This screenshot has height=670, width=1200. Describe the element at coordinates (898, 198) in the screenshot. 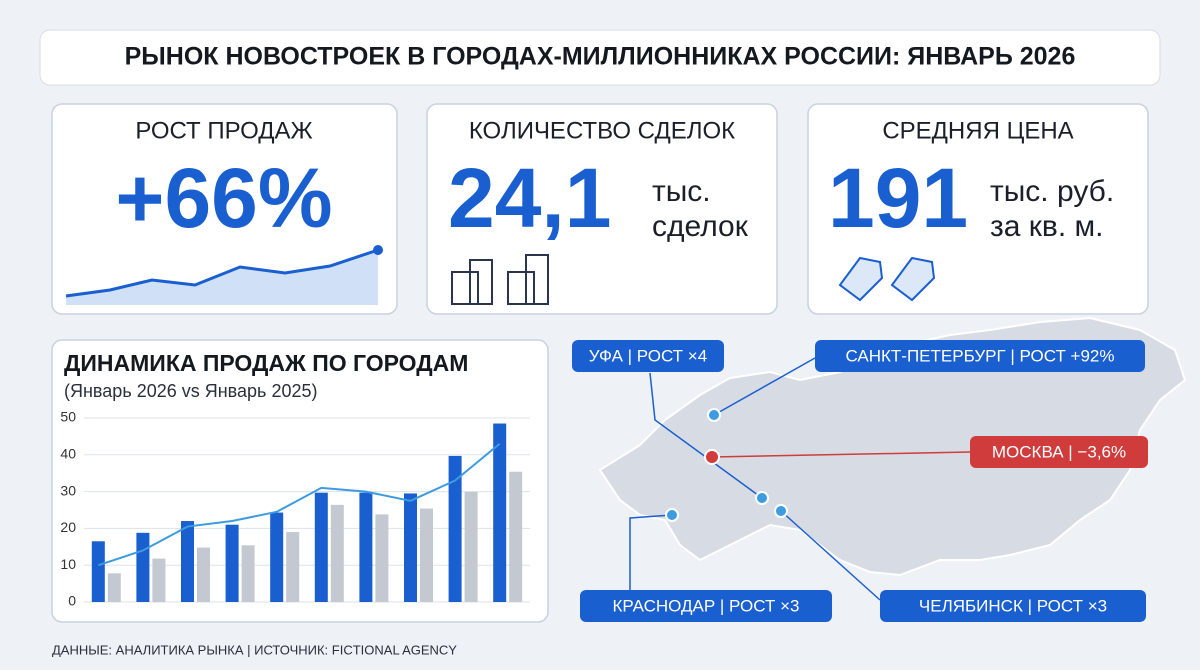

I see `card-value: 191` at that location.